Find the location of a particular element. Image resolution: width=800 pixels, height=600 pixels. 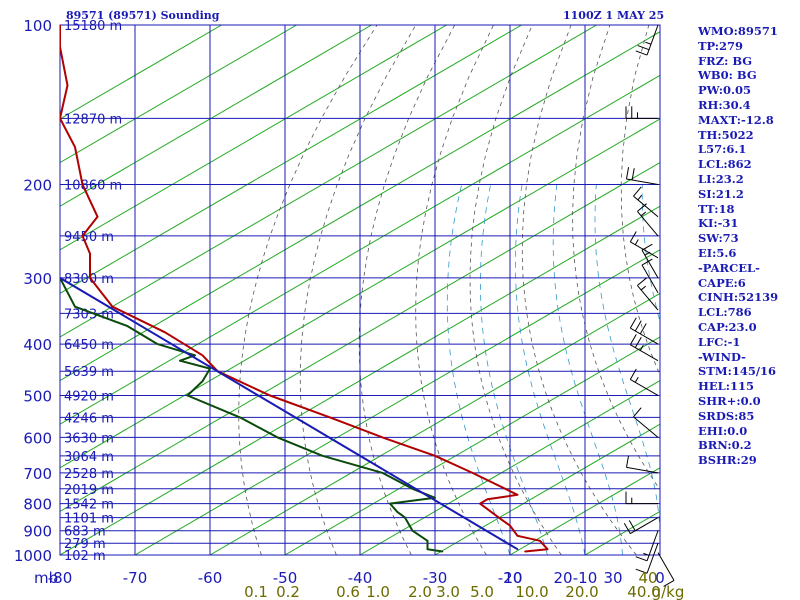

index-value: SHR+:0.0 is located at coordinates (729, 400).